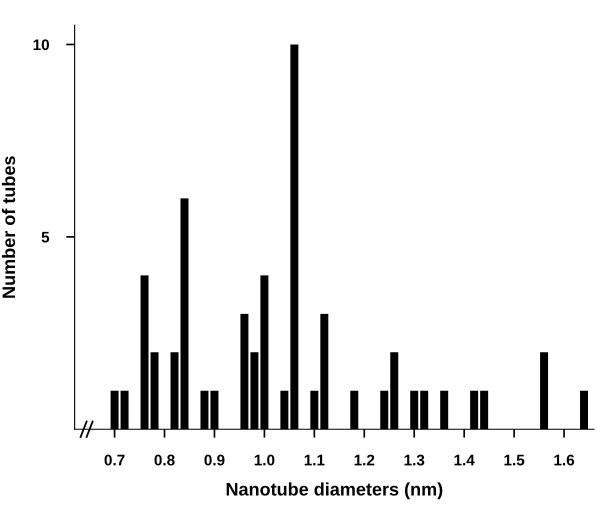 Image resolution: width=597 pixels, height=505 pixels. What do you see at coordinates (46, 237) in the screenshot?
I see `y-tick-label: 5` at bounding box center [46, 237].